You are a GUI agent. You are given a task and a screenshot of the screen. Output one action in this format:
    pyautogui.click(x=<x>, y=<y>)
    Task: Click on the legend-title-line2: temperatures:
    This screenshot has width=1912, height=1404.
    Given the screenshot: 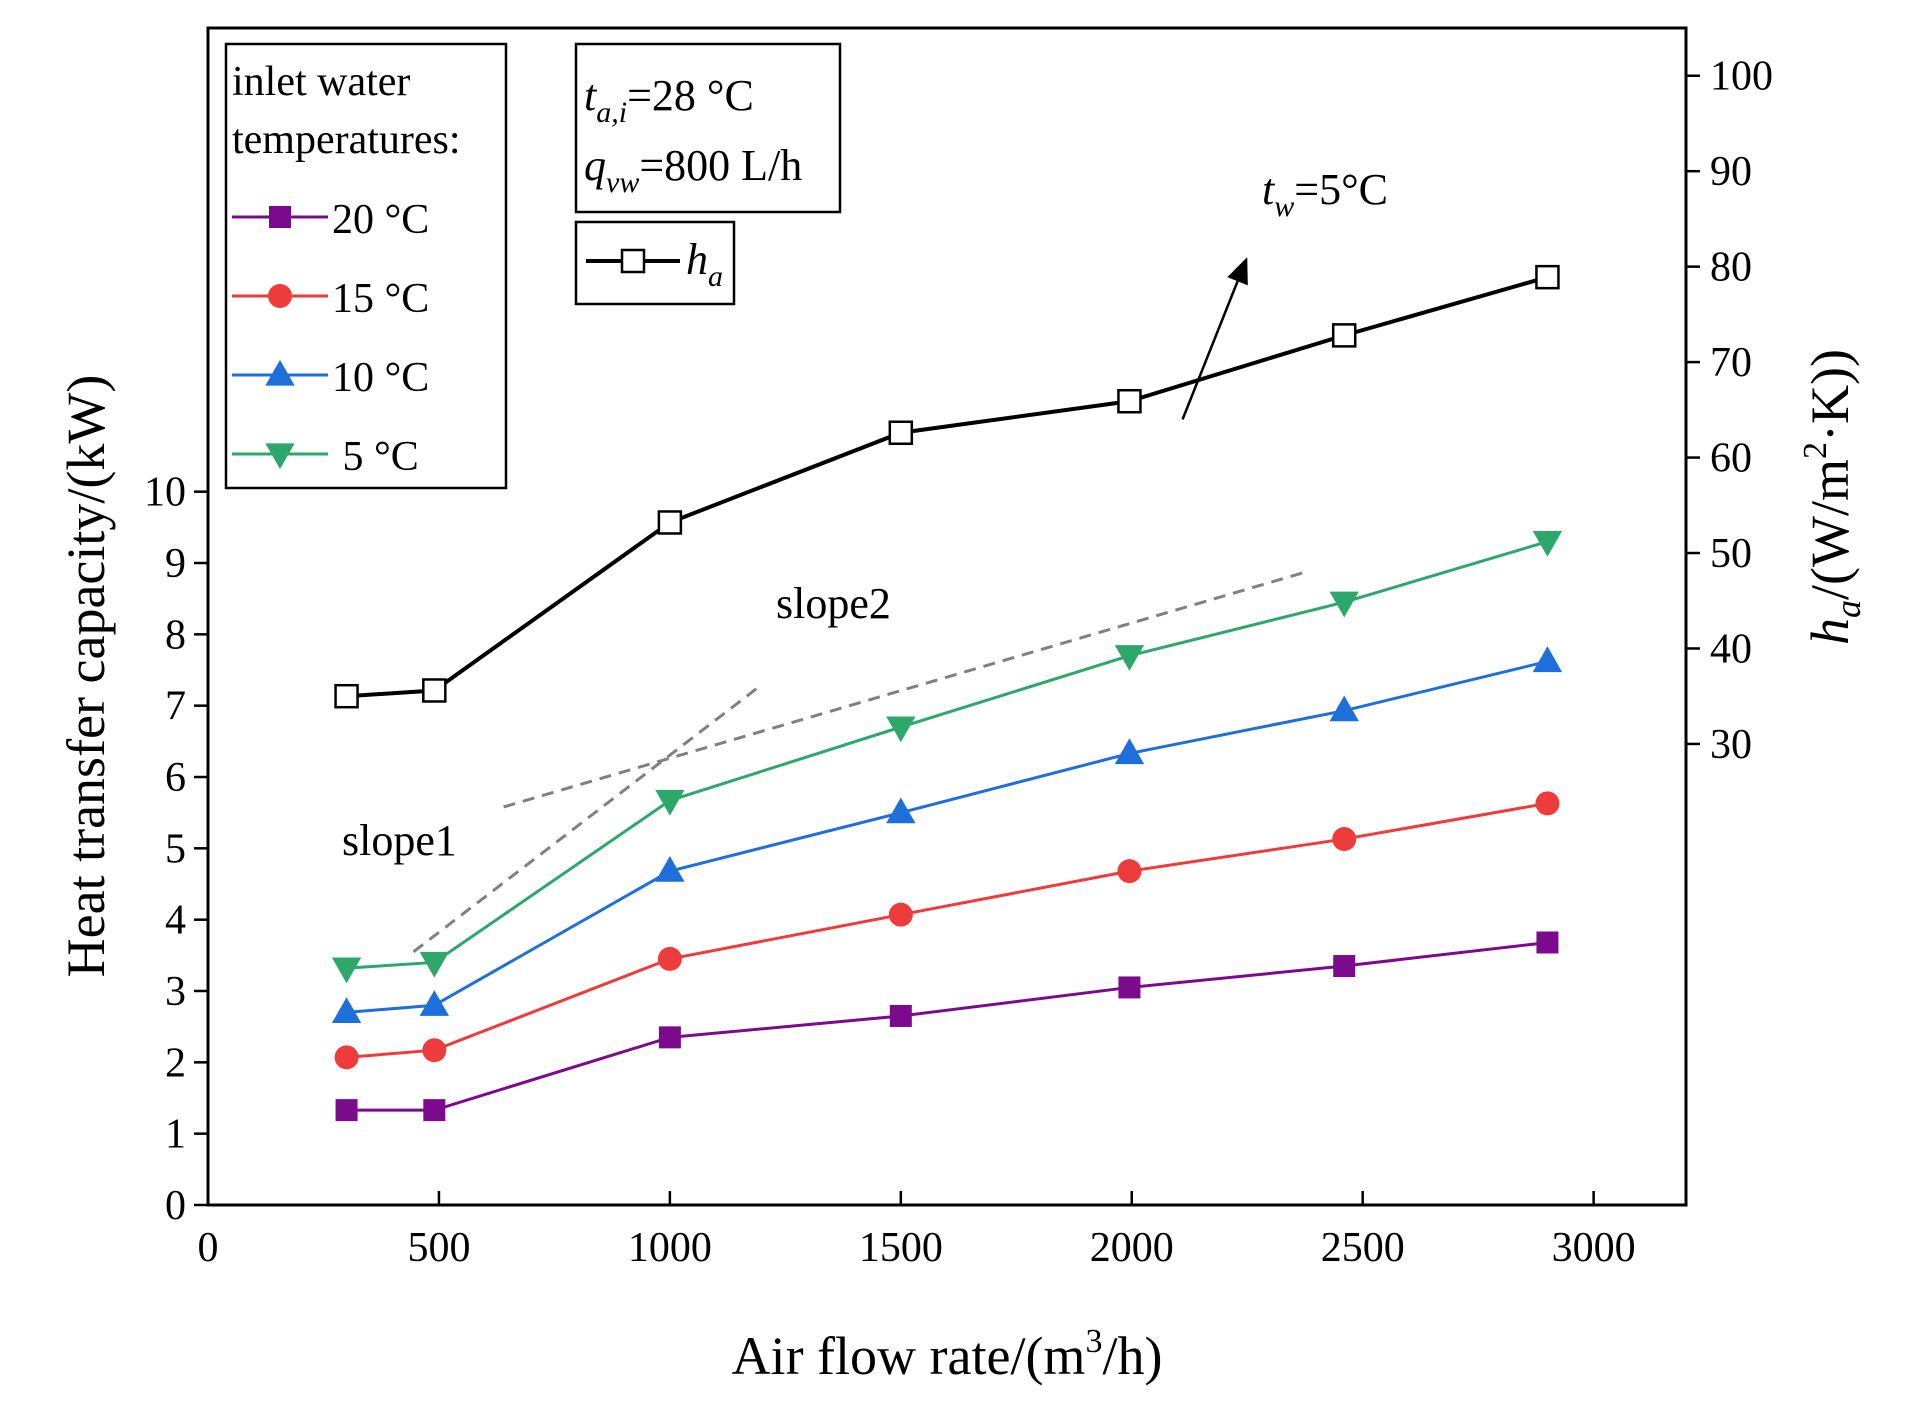 What is the action you would take?
    pyautogui.click(x=346, y=140)
    